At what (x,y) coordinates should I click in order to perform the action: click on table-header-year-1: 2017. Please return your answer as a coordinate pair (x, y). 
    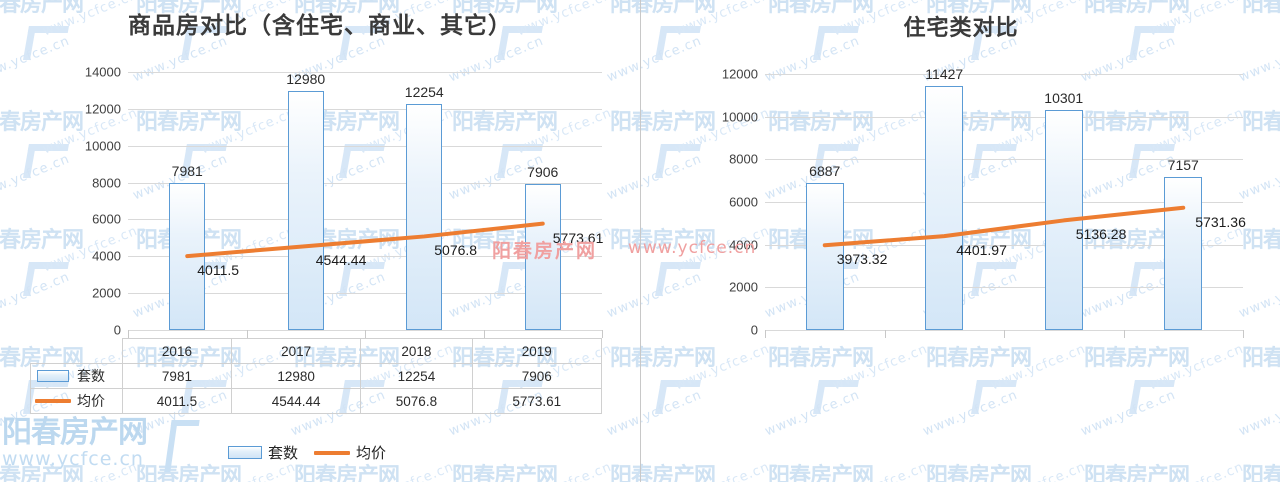
    Looking at the image, I should click on (296, 351).